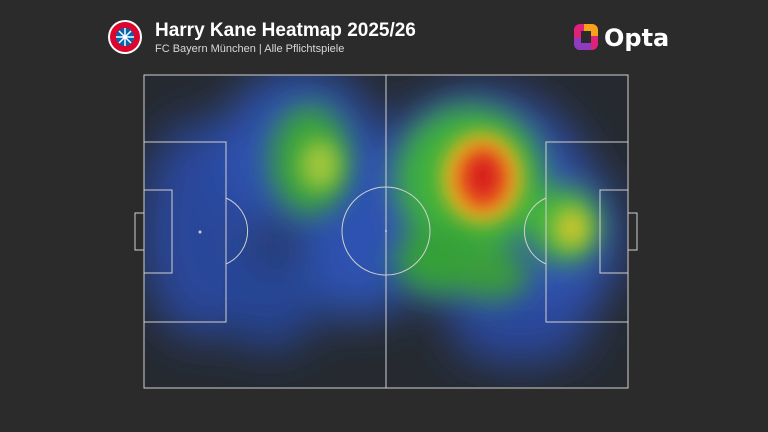 This screenshot has width=768, height=432. Describe the element at coordinates (636, 38) in the screenshot. I see `brand-name: Opta` at that location.